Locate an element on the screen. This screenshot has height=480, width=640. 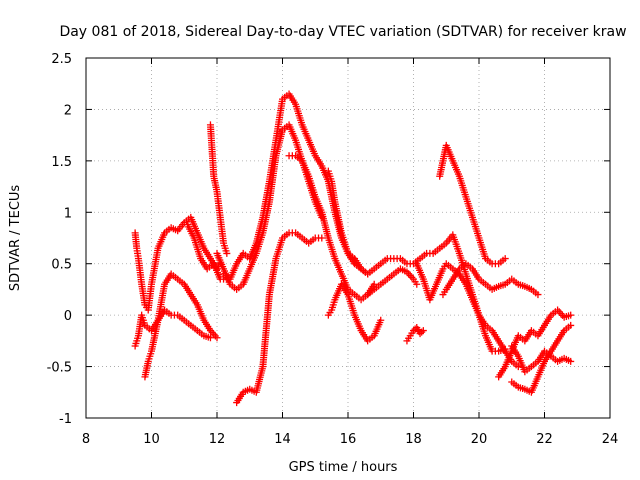
x-axis-label: GPS time / hours is located at coordinates (343, 467).